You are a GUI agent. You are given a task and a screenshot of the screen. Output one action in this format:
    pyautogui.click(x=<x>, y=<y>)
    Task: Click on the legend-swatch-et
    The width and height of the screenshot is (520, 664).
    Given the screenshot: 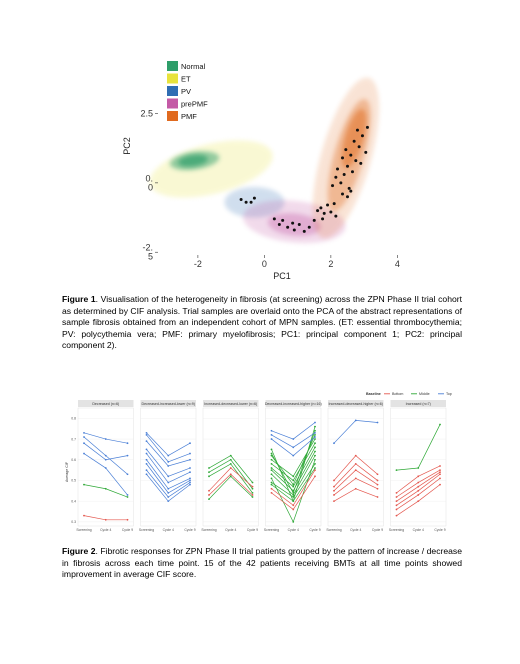 What is the action you would take?
    pyautogui.click(x=172, y=78)
    